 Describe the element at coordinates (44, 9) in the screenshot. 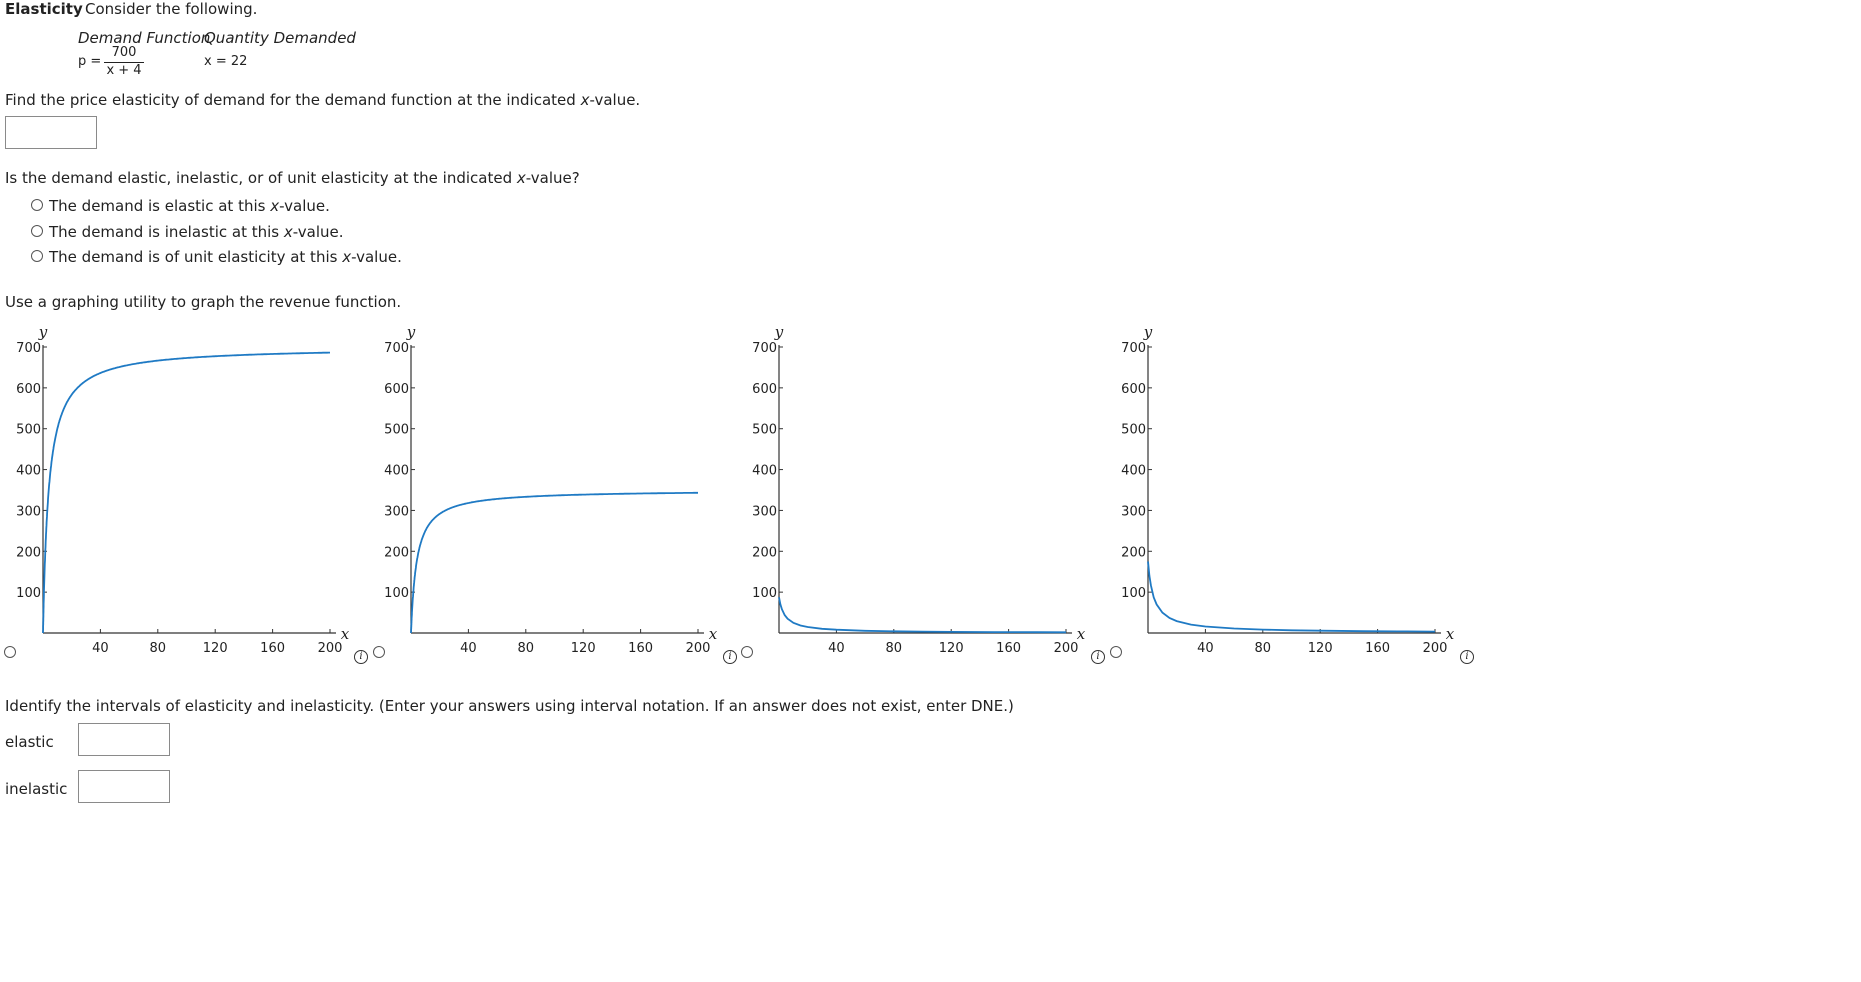

I see `problem-title: Elasticity` at that location.